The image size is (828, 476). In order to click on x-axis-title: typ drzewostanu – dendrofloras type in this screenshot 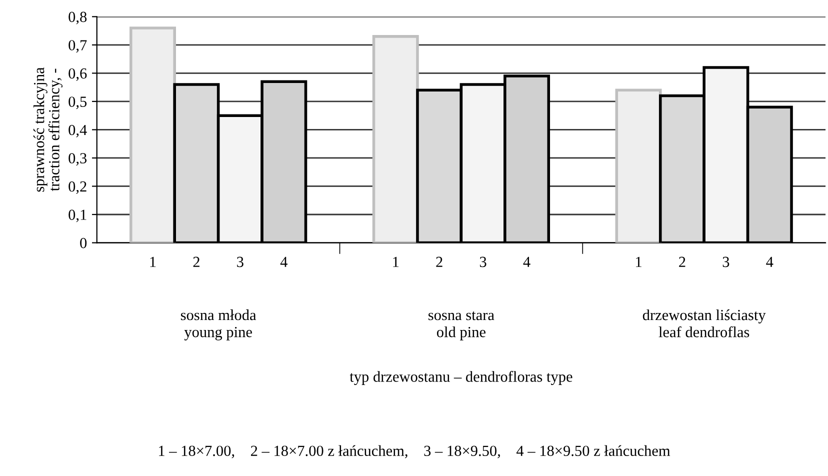, I will do `click(461, 377)`.